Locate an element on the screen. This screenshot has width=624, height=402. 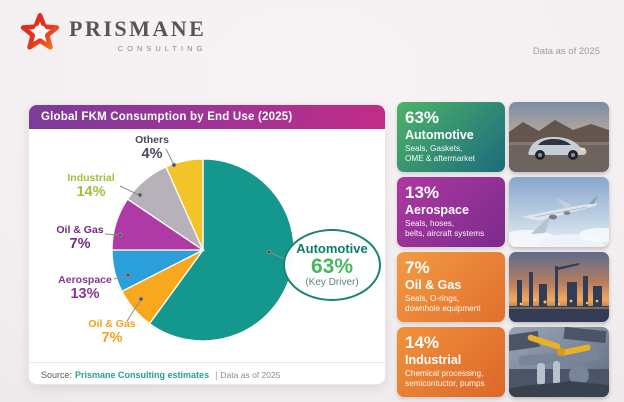
card-title: Oil & Gas is located at coordinates (433, 285).